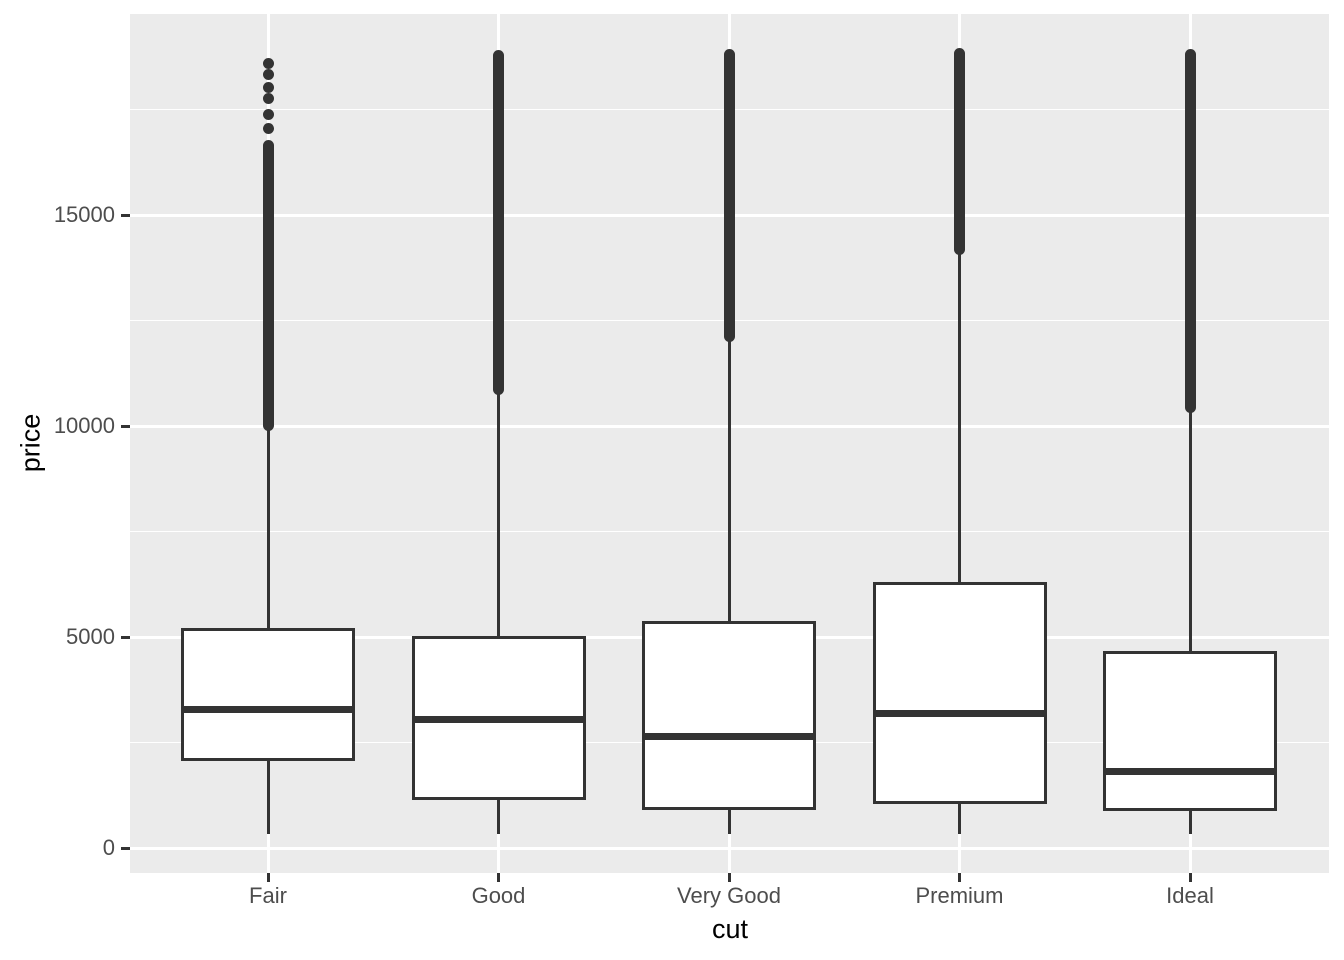  Describe the element at coordinates (959, 895) in the screenshot. I see `x-tick-label: Premium` at that location.